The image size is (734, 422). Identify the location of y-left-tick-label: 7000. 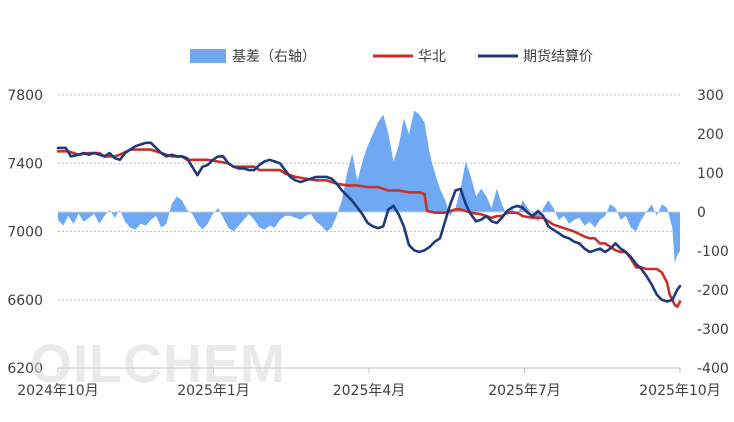
(25, 233).